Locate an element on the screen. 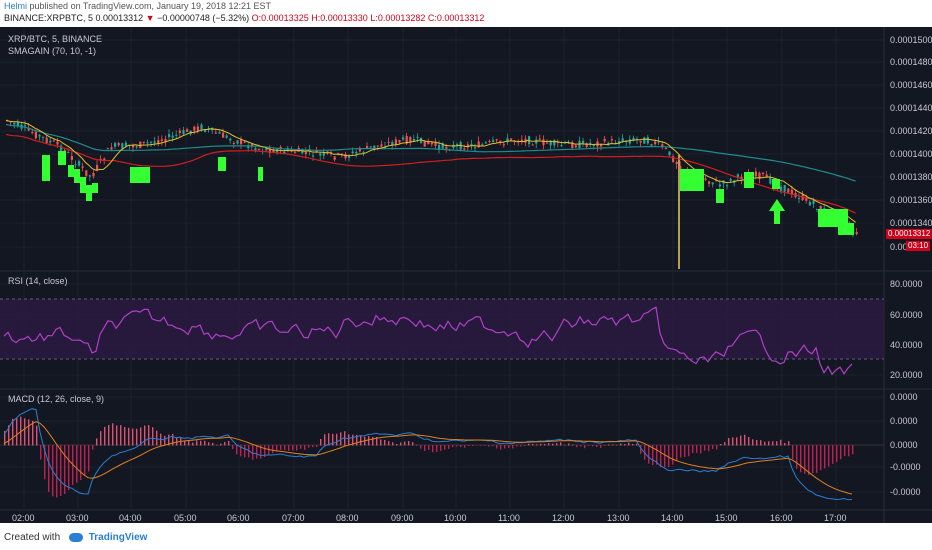 The width and height of the screenshot is (932, 550). rsi-title: RSI (14, close) is located at coordinates (38, 281).